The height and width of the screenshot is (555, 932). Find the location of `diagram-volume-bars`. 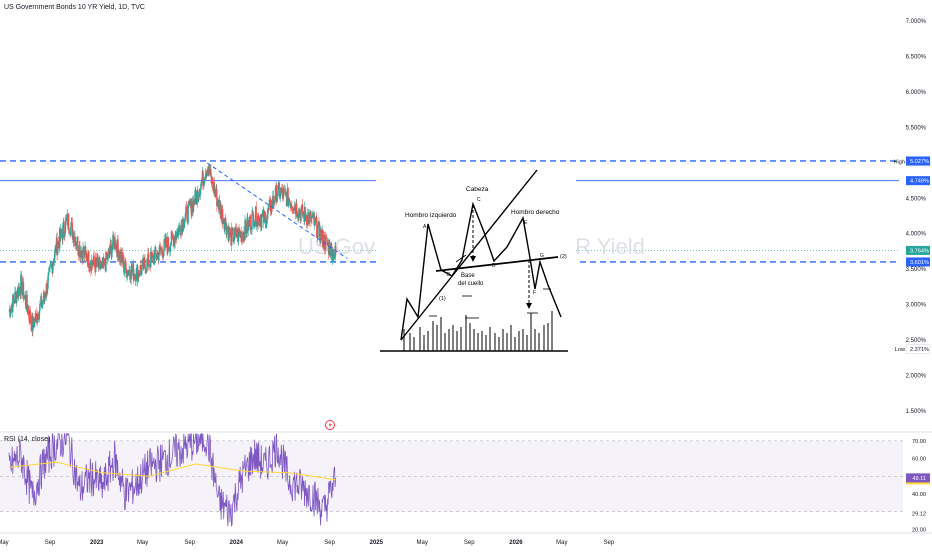

diagram-volume-bars is located at coordinates (478, 319).